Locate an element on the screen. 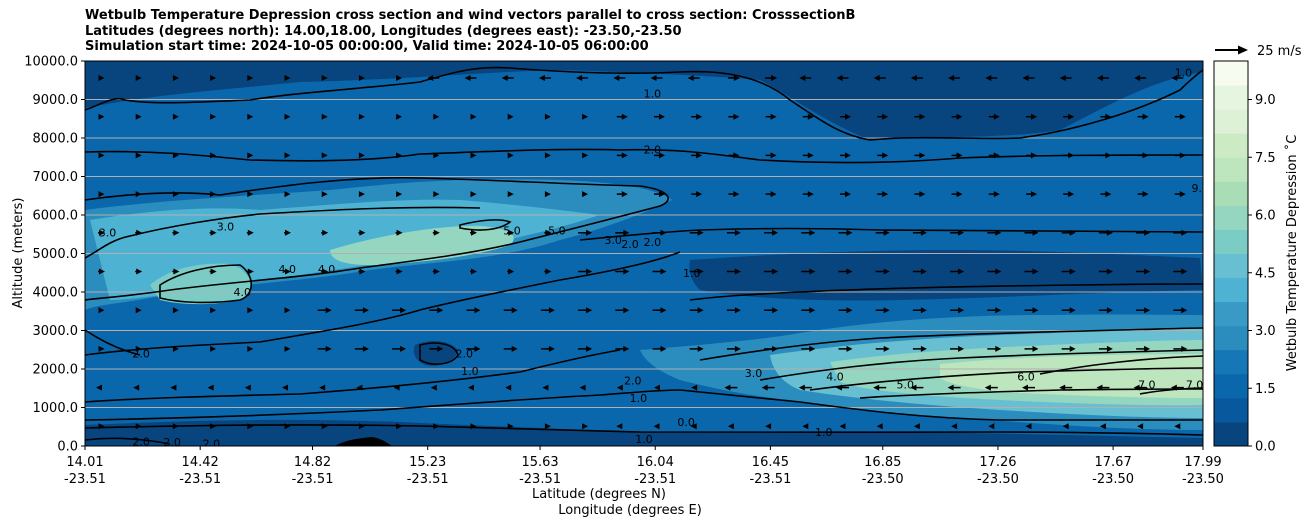  contour-label: 7.0 is located at coordinates (1147, 384).